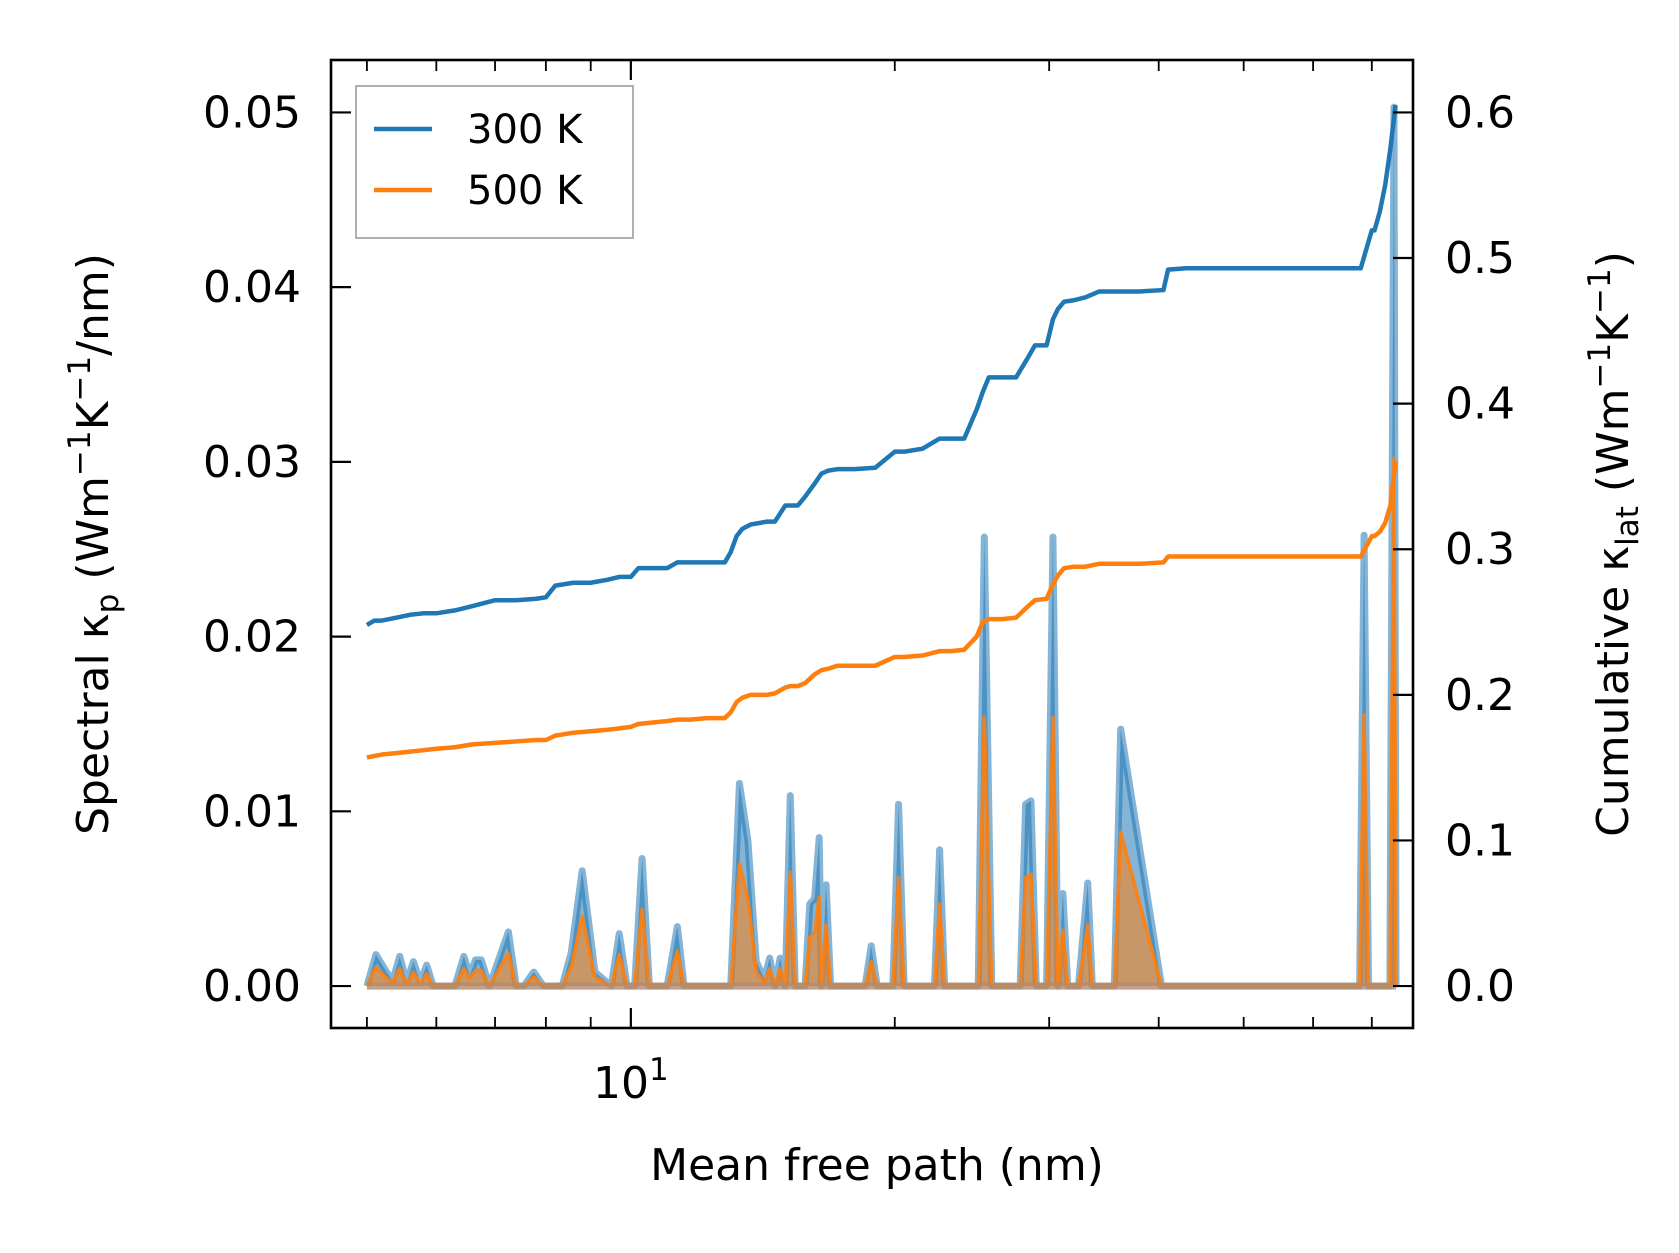 The image size is (1679, 1253). What do you see at coordinates (1480, 695) in the screenshot?
I see `y-right-tick-label: 0.2` at bounding box center [1480, 695].